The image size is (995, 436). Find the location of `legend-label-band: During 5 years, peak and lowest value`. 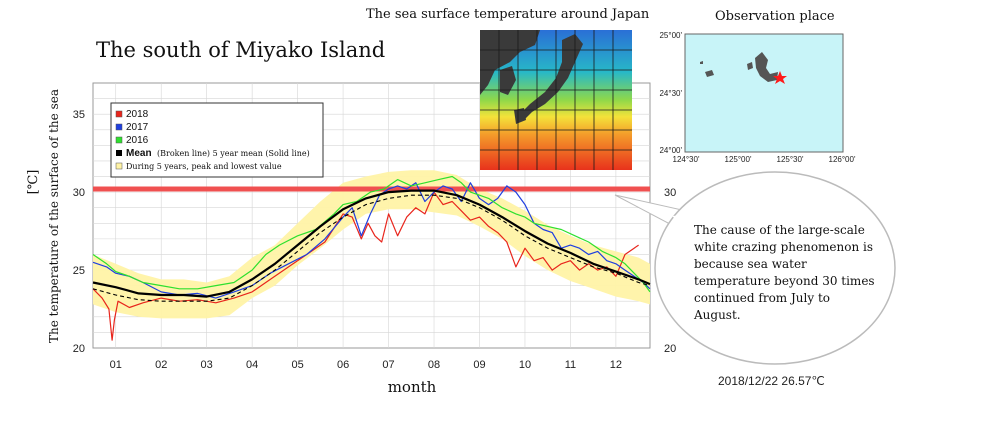

legend-label-band: During 5 years, peak and lowest value is located at coordinates (204, 166).